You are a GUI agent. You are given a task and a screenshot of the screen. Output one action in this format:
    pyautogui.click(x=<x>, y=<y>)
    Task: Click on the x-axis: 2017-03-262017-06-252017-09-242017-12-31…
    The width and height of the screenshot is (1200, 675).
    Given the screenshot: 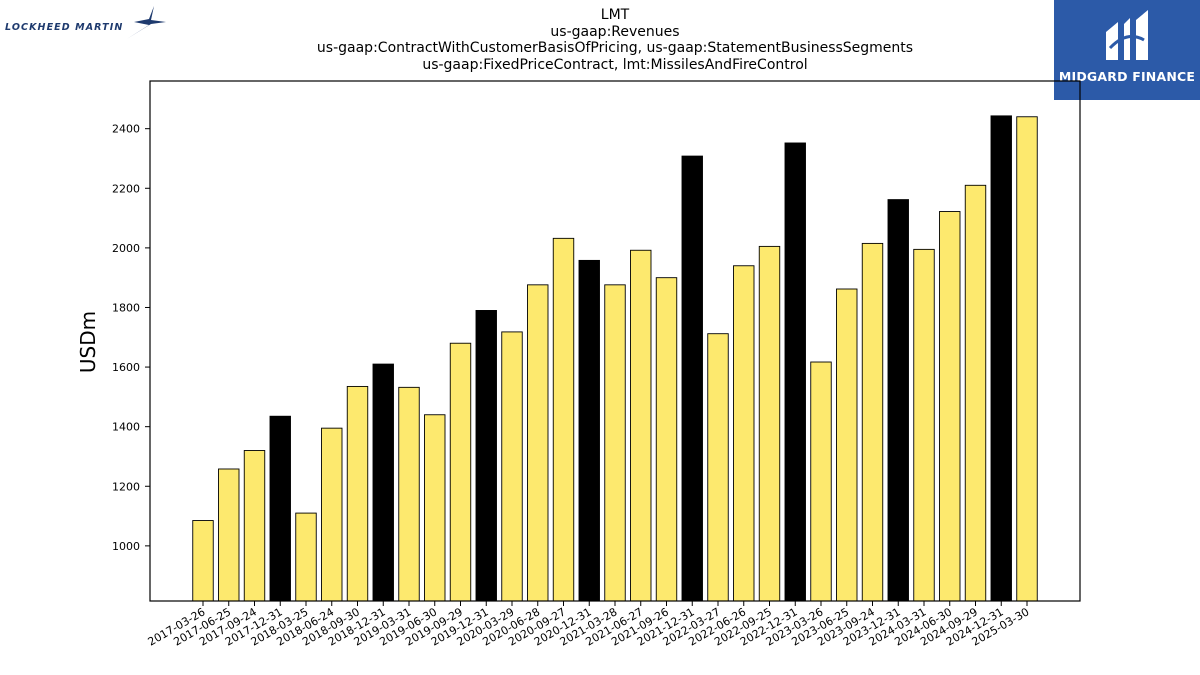 What is the action you would take?
    pyautogui.click(x=589, y=625)
    